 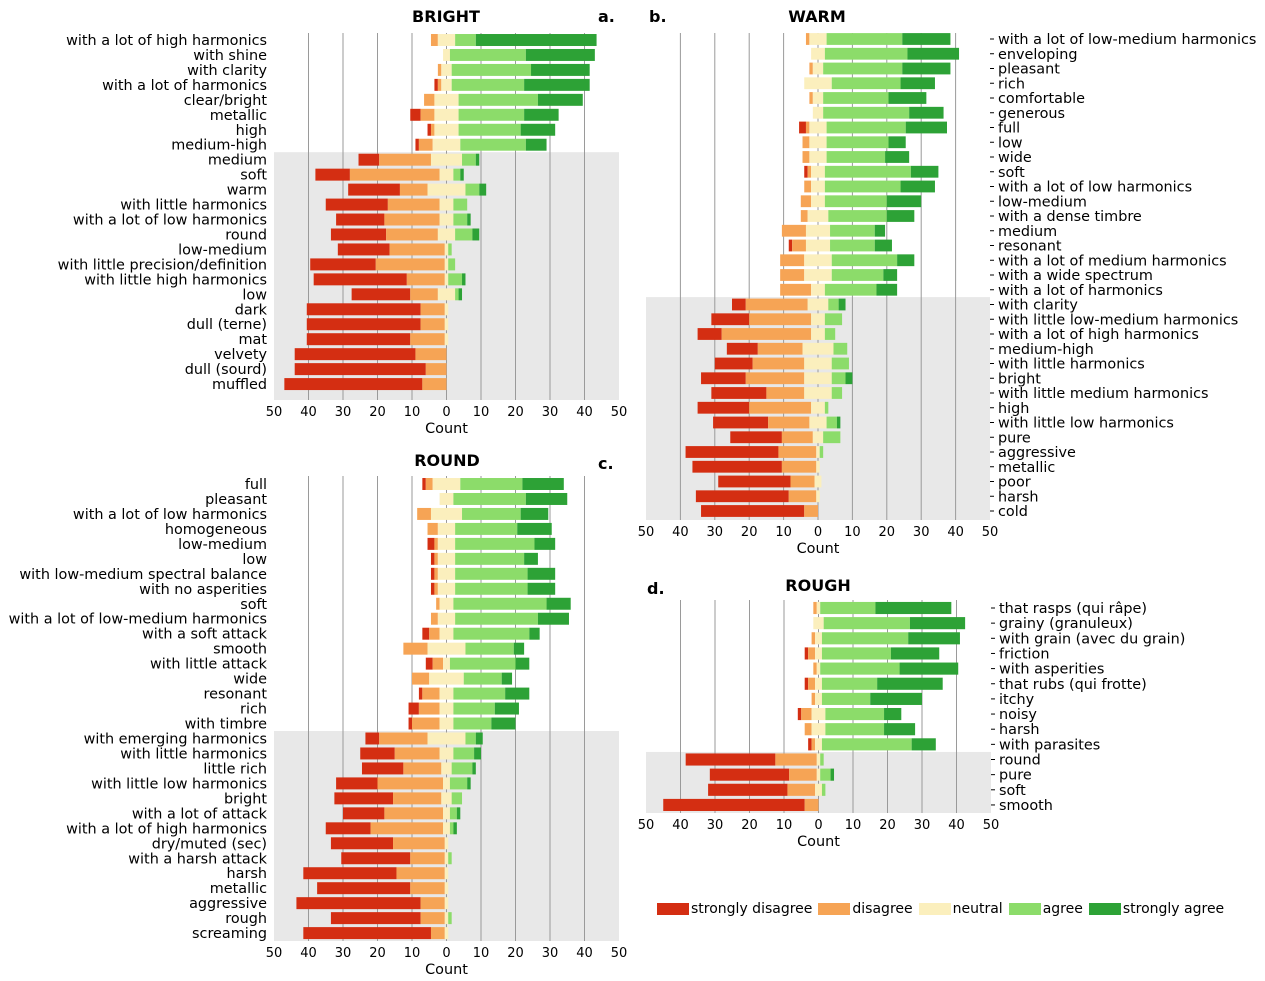 I want to click on x-tick-label: 30, so click(x=343, y=953).